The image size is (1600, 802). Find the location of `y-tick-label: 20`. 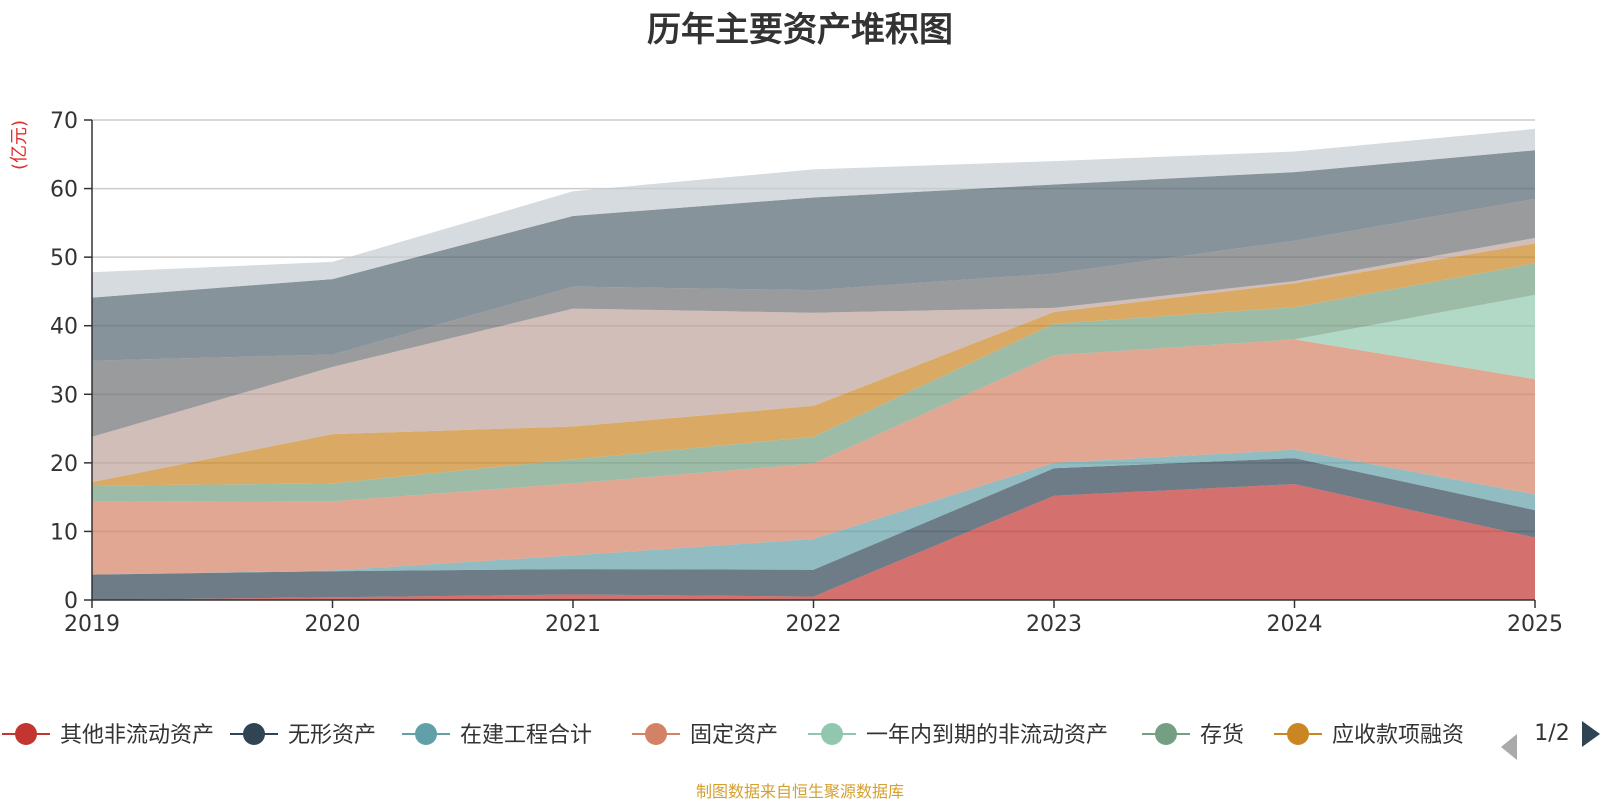

y-tick-label: 20 is located at coordinates (64, 464).